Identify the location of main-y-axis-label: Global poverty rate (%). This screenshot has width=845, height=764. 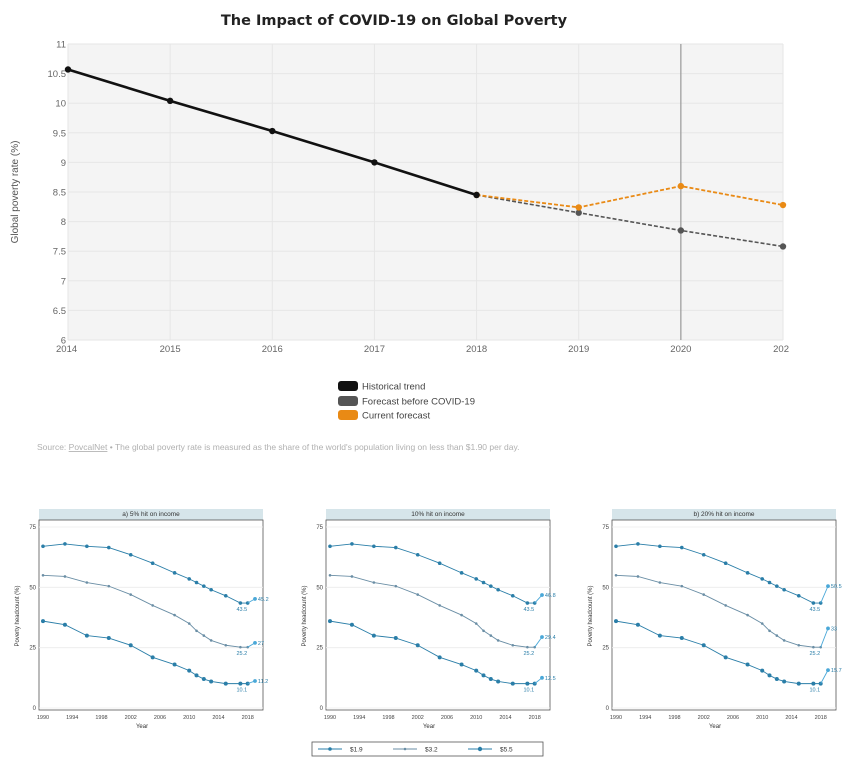
(15, 192).